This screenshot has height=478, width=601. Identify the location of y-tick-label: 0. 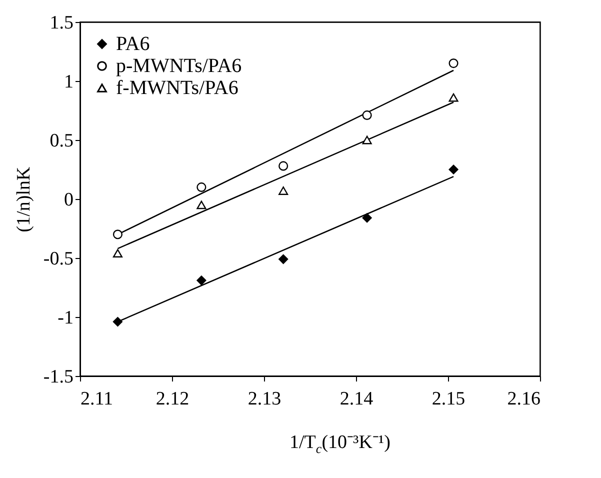
(69, 200).